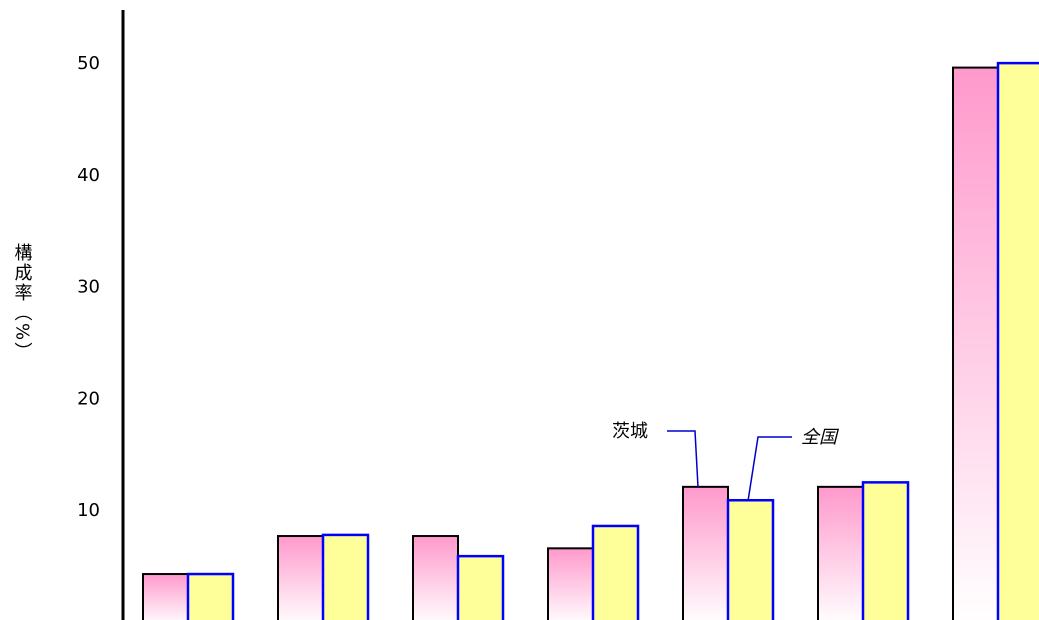 The image size is (1039, 620). Describe the element at coordinates (769, 469) in the screenshot. I see `zenkoku-leader-line` at that location.